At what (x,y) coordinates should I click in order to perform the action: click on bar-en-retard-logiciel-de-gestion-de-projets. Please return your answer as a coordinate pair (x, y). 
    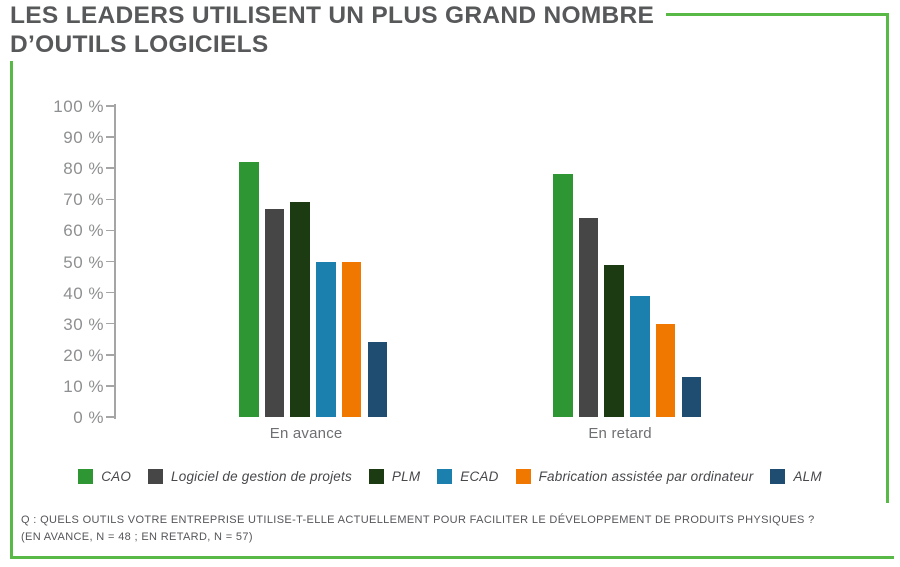
    Looking at the image, I should click on (588, 317).